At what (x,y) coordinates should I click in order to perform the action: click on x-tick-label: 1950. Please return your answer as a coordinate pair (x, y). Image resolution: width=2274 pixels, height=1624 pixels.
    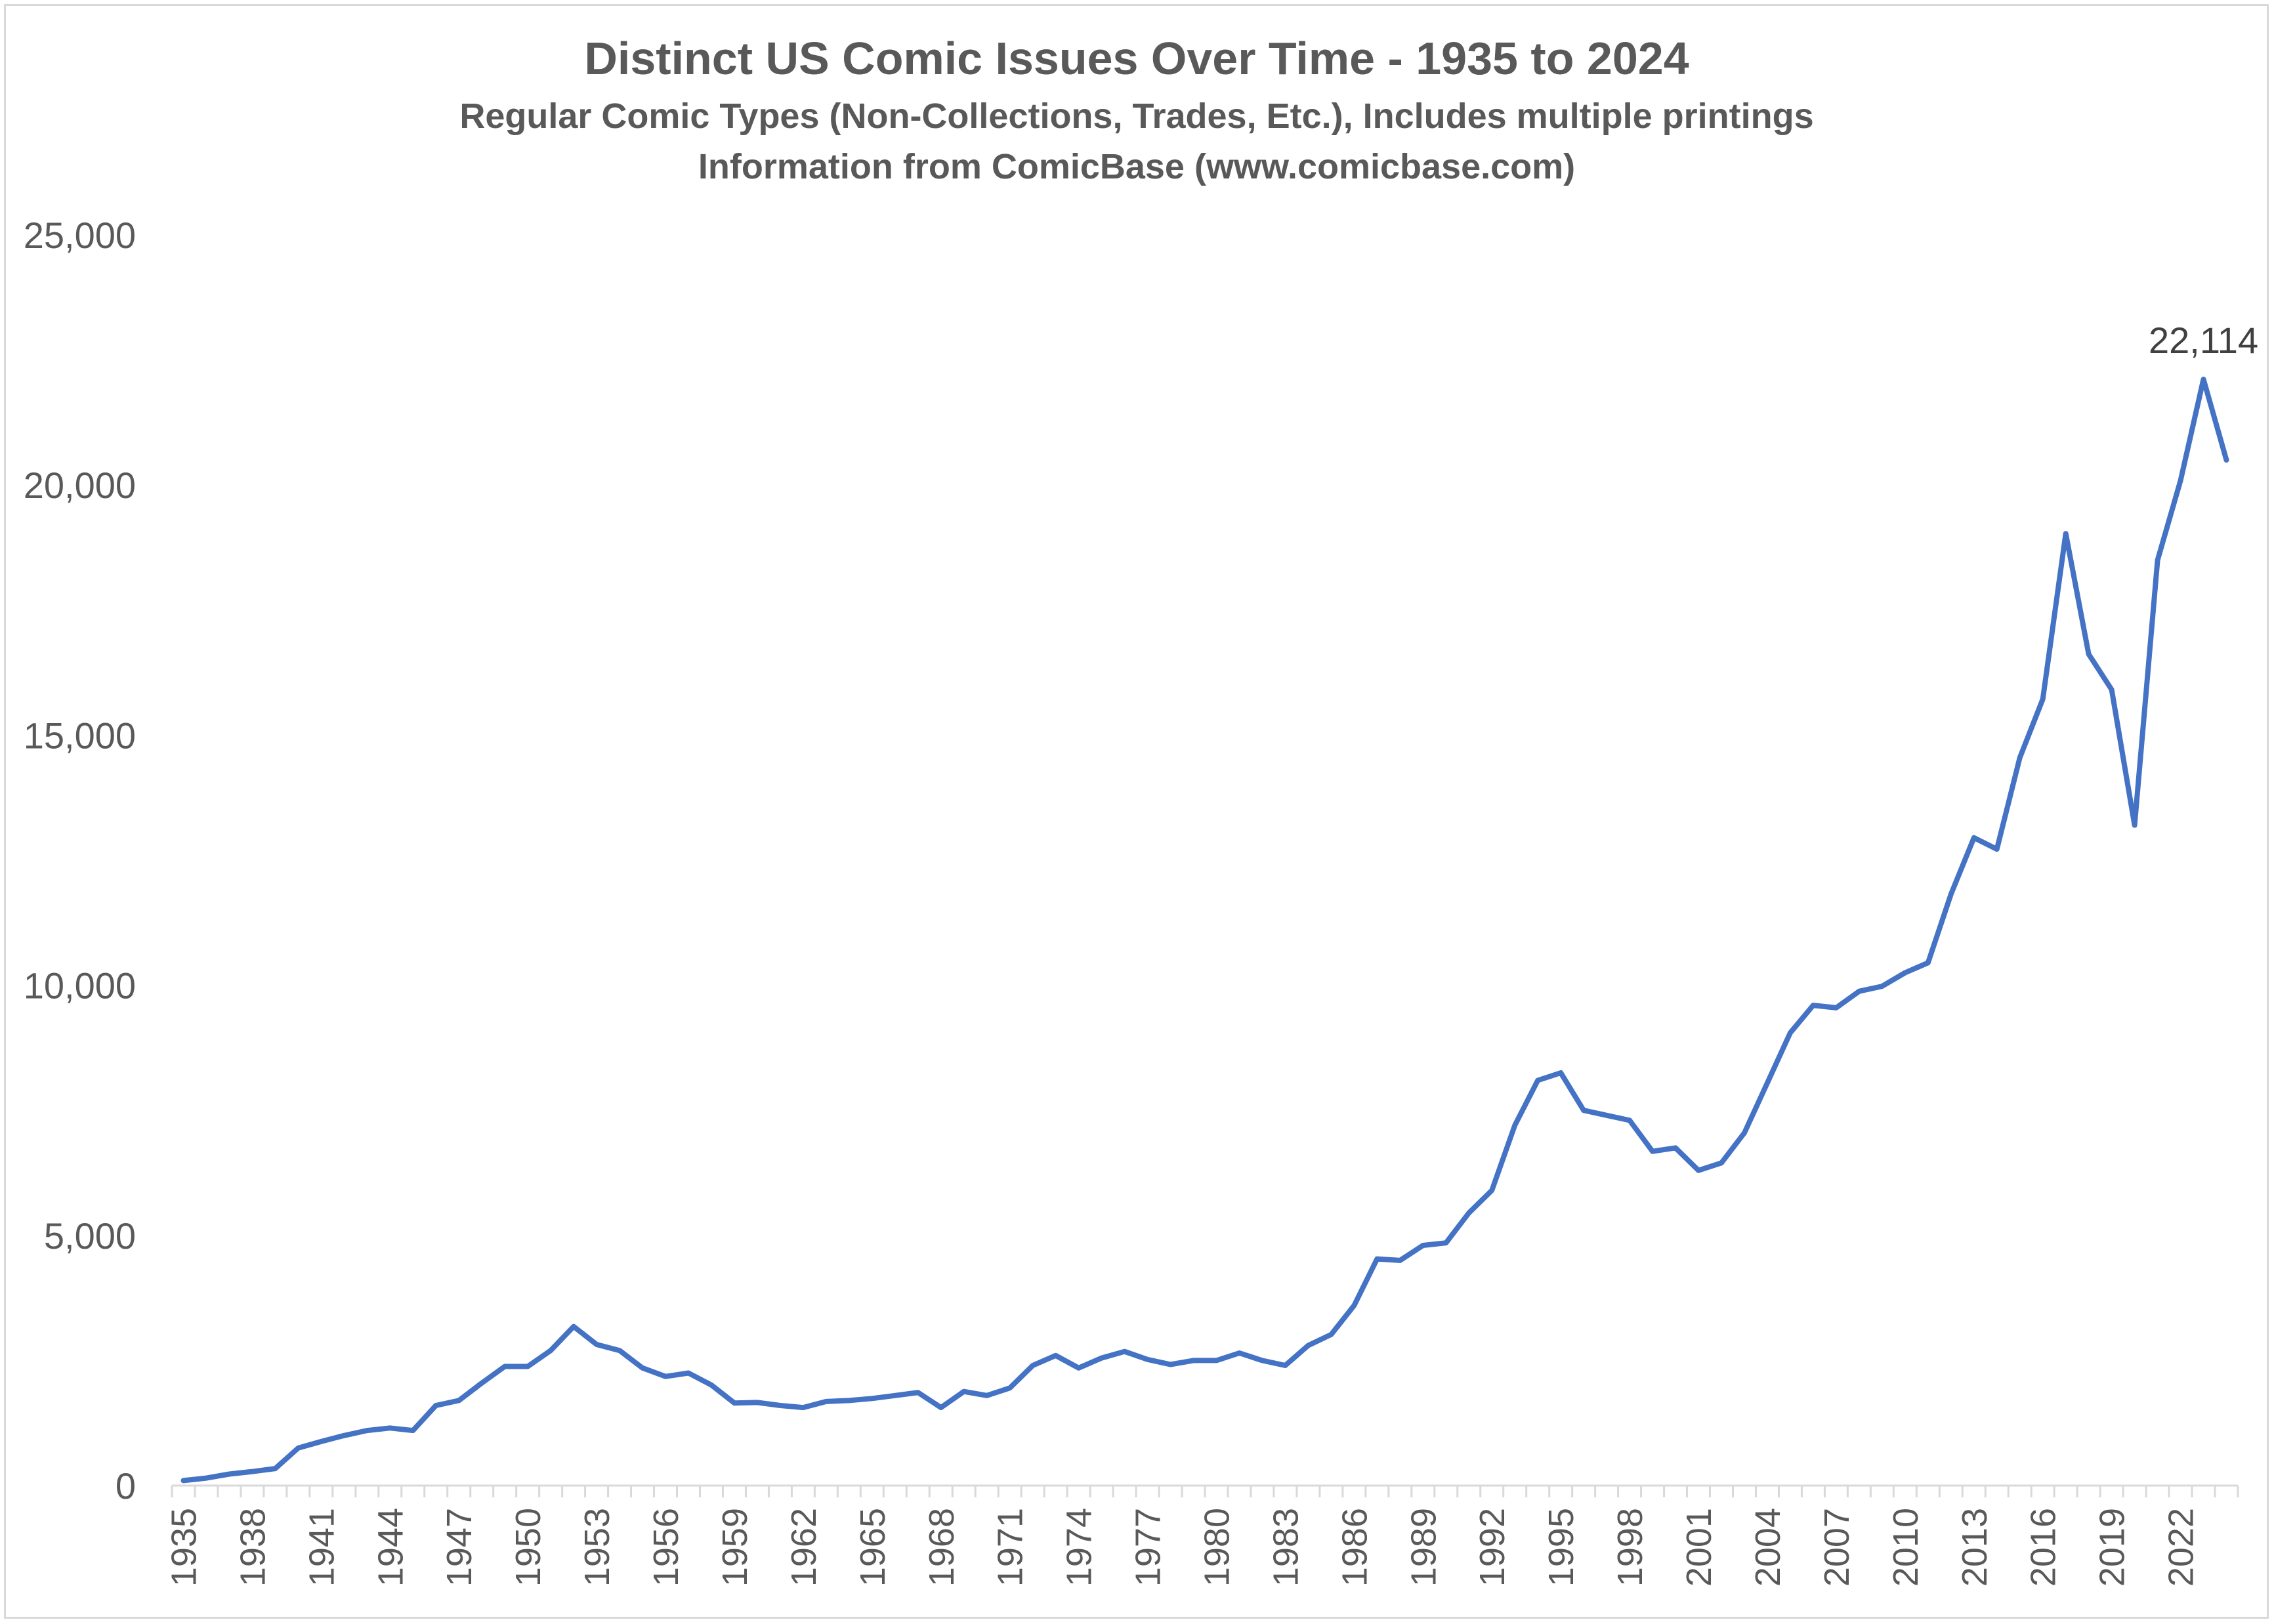
    Looking at the image, I should click on (528, 1547).